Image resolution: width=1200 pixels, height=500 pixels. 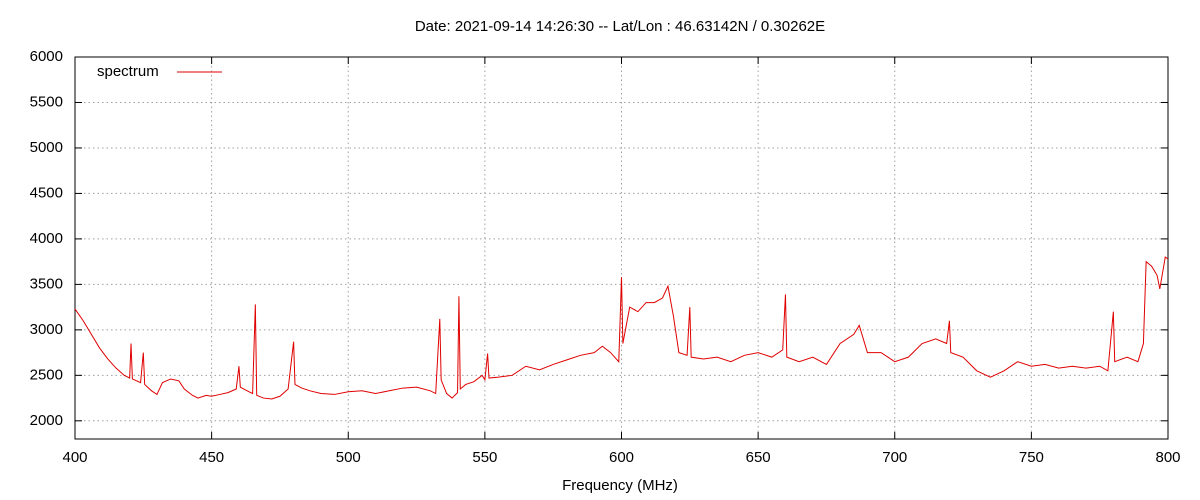 What do you see at coordinates (46, 56) in the screenshot?
I see `y-tick-label: 6000` at bounding box center [46, 56].